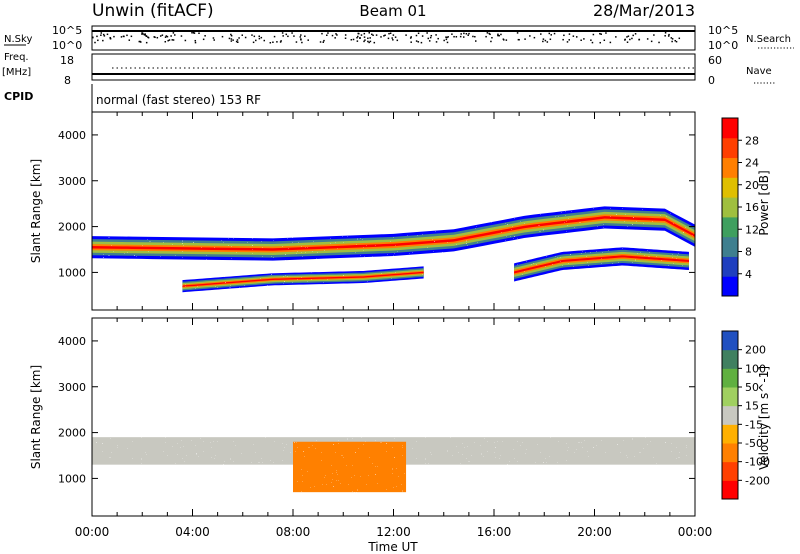 The width and height of the screenshot is (800, 554). I want to click on freq-left-label-2: [MHz], so click(16, 72).